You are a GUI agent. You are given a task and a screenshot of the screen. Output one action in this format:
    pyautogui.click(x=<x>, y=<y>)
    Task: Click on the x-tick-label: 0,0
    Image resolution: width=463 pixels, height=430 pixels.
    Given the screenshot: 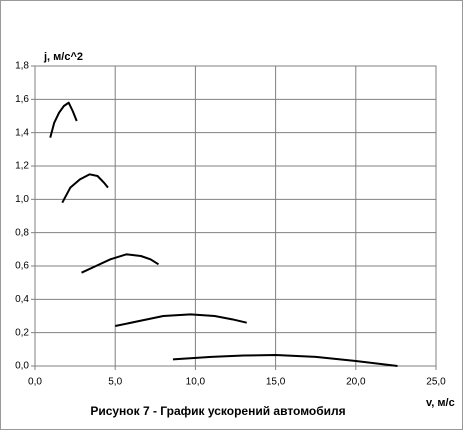 What is the action you would take?
    pyautogui.click(x=35, y=382)
    